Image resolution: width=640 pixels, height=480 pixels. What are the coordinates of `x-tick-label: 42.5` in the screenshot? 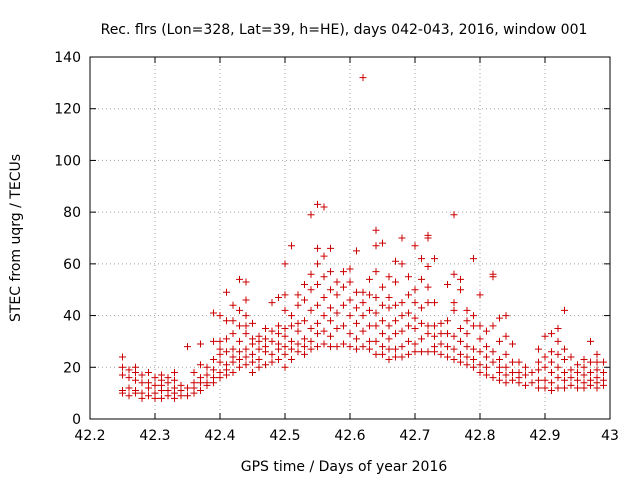 It's located at (284, 436).